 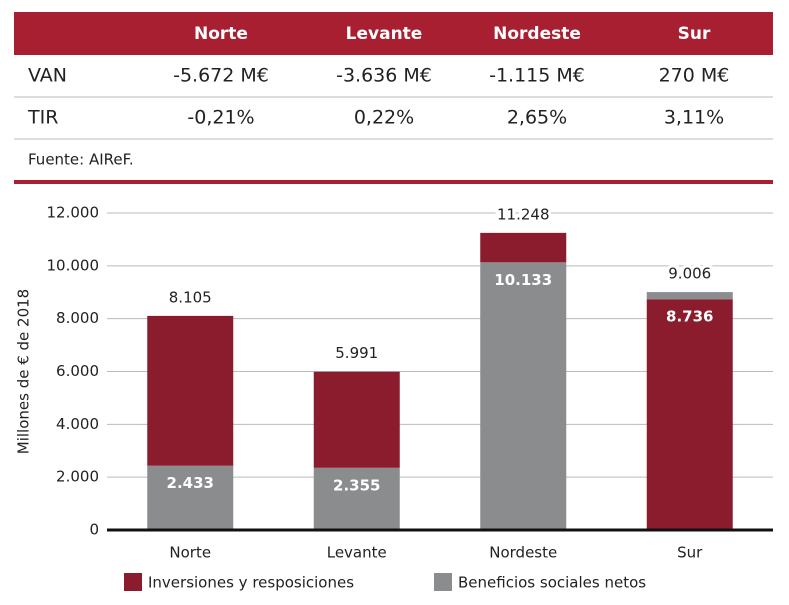 What do you see at coordinates (73, 213) in the screenshot?
I see `y-tick-label: 12.000` at bounding box center [73, 213].